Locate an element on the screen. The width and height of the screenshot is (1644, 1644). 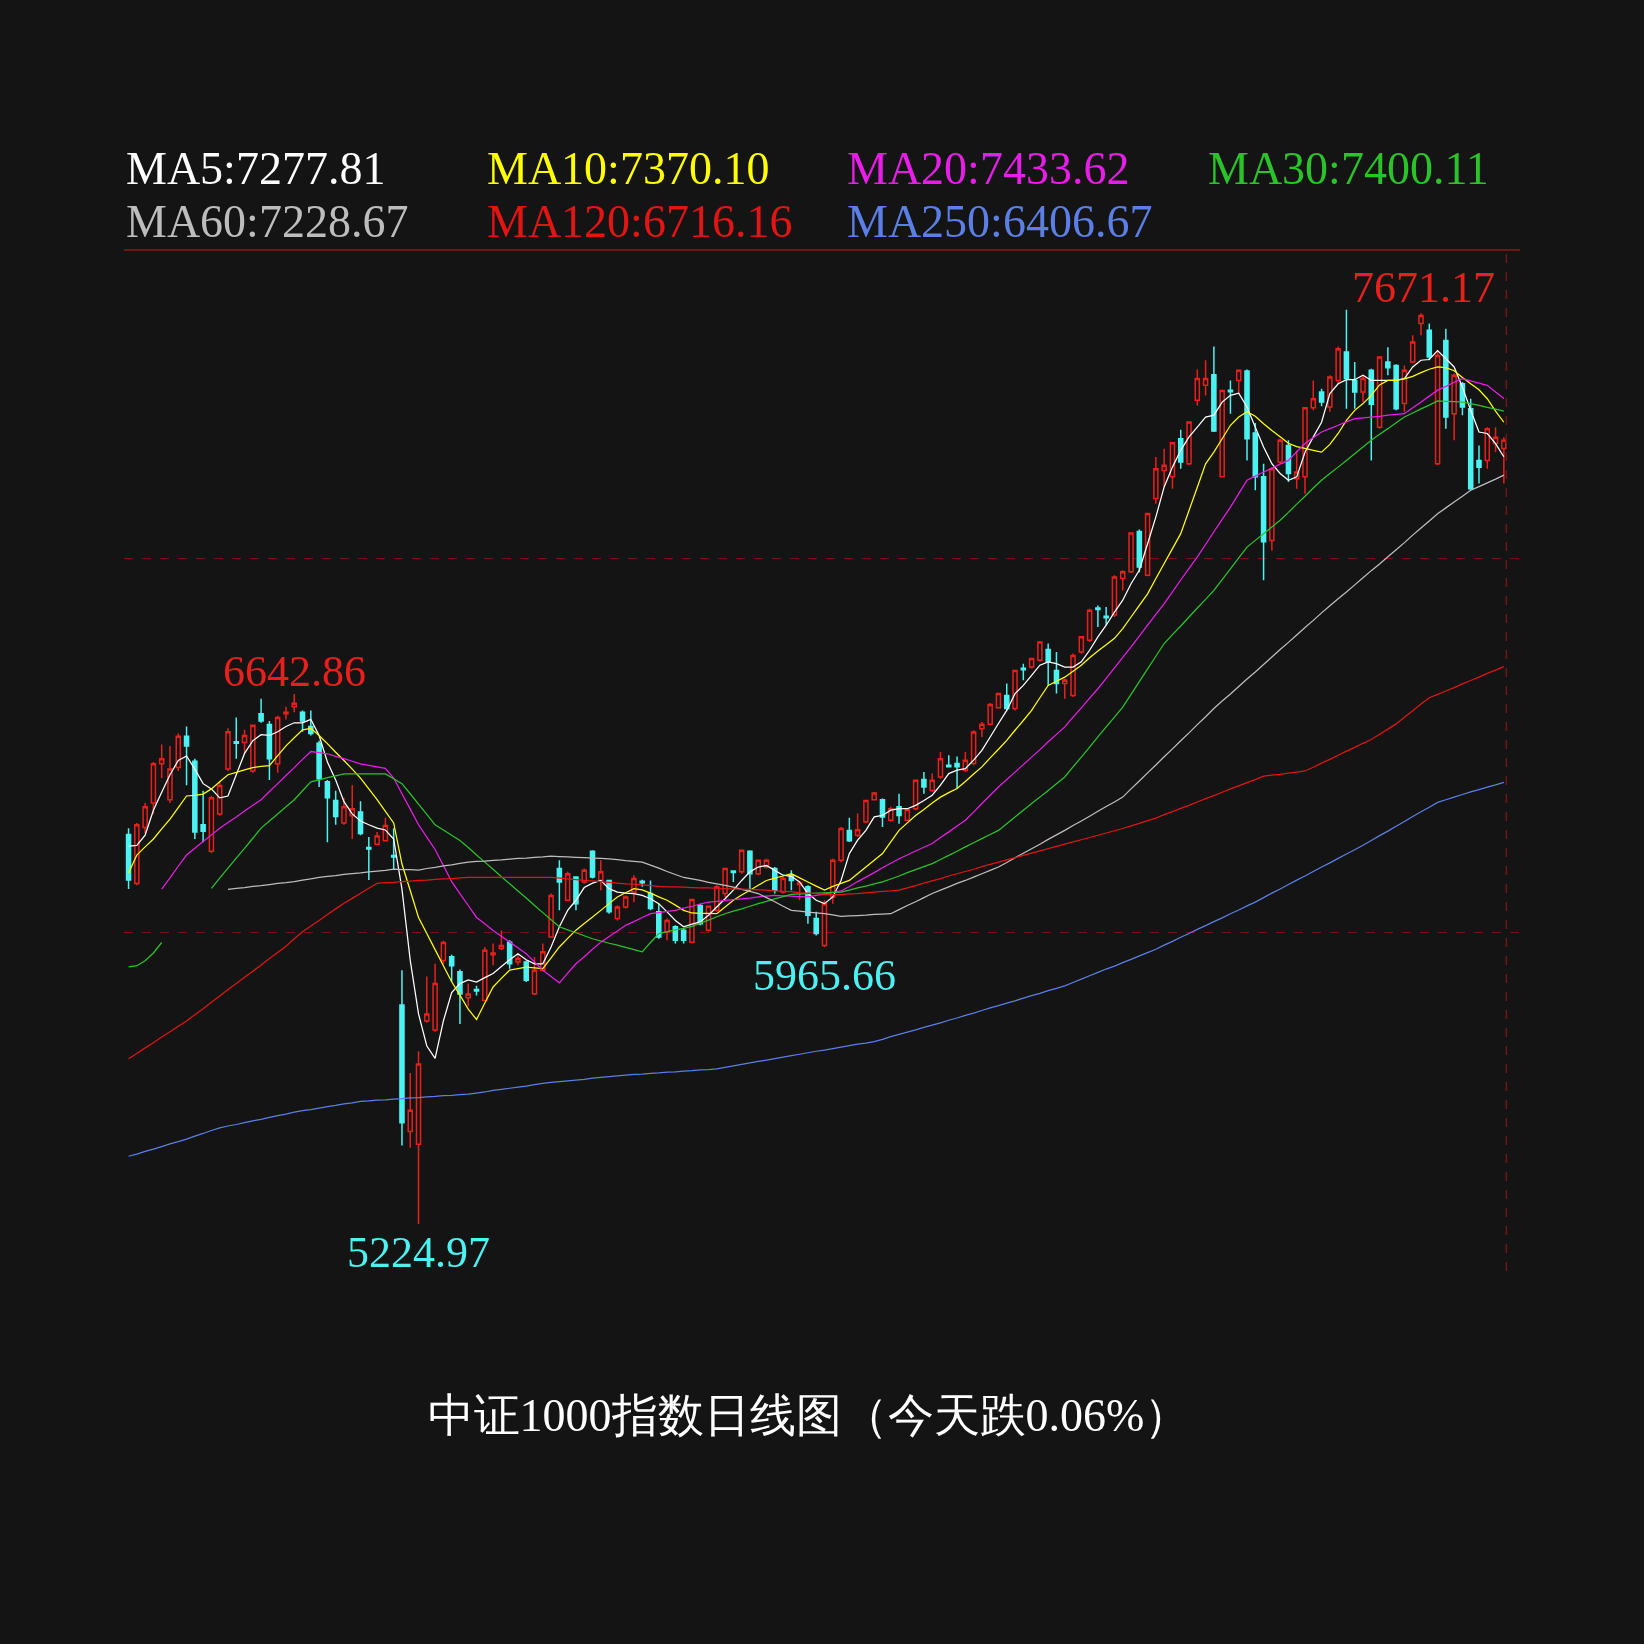
text: MA10:7370.10 is located at coordinates (628, 168).